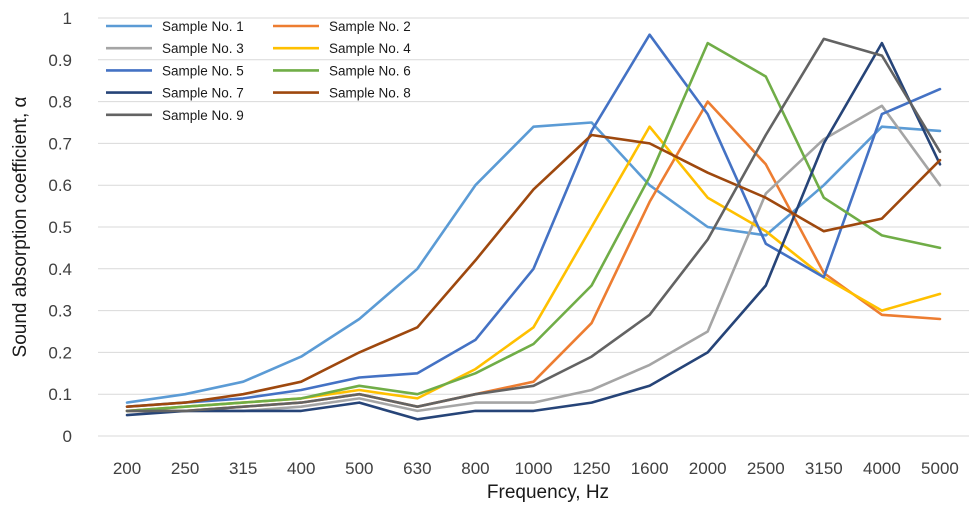 Image resolution: width=969 pixels, height=506 pixels. I want to click on x-tick-label: 800, so click(475, 468).